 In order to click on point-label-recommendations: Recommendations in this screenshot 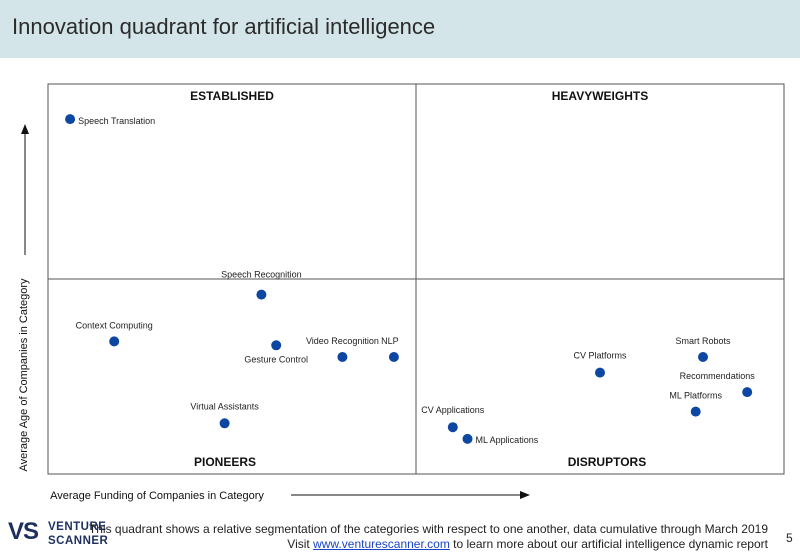, I will do `click(718, 376)`.